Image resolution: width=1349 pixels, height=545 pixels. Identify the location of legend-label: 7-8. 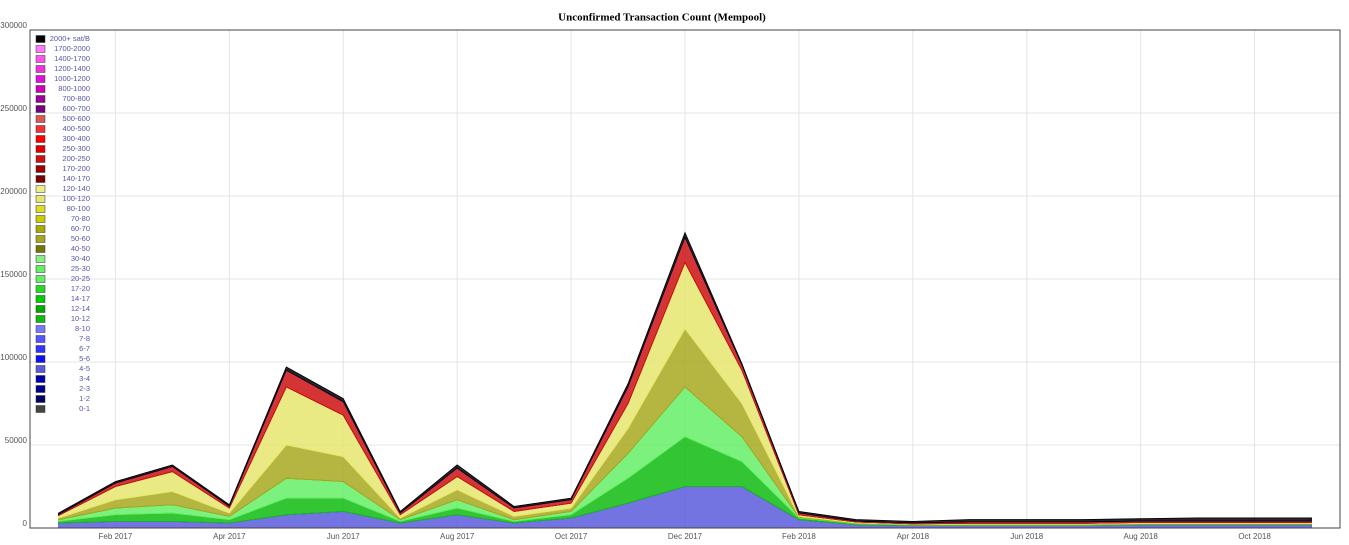
(84, 338).